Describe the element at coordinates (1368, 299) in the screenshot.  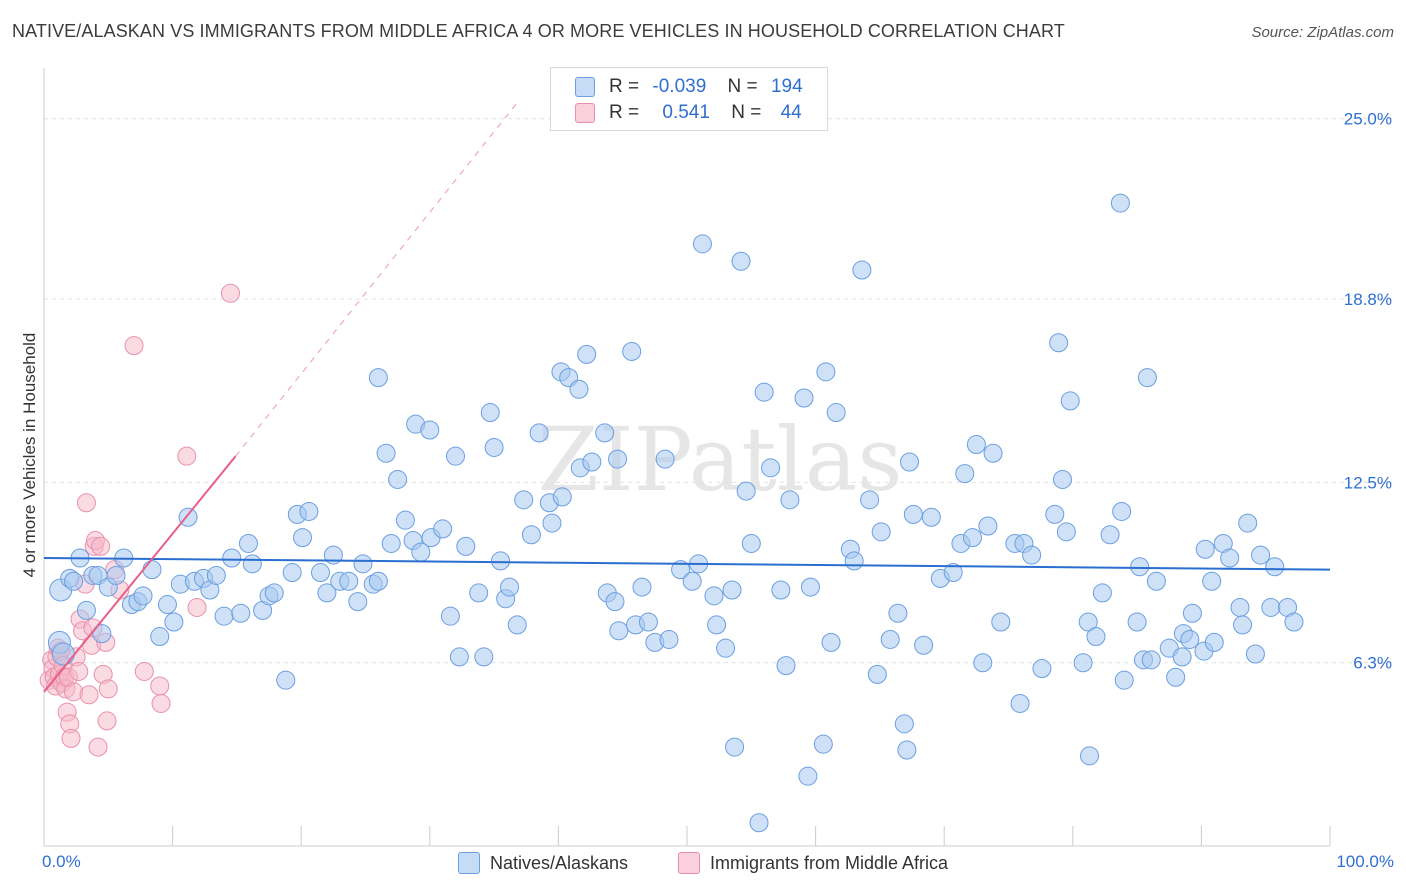
I see `y-tick-label-2: 18.8%` at that location.